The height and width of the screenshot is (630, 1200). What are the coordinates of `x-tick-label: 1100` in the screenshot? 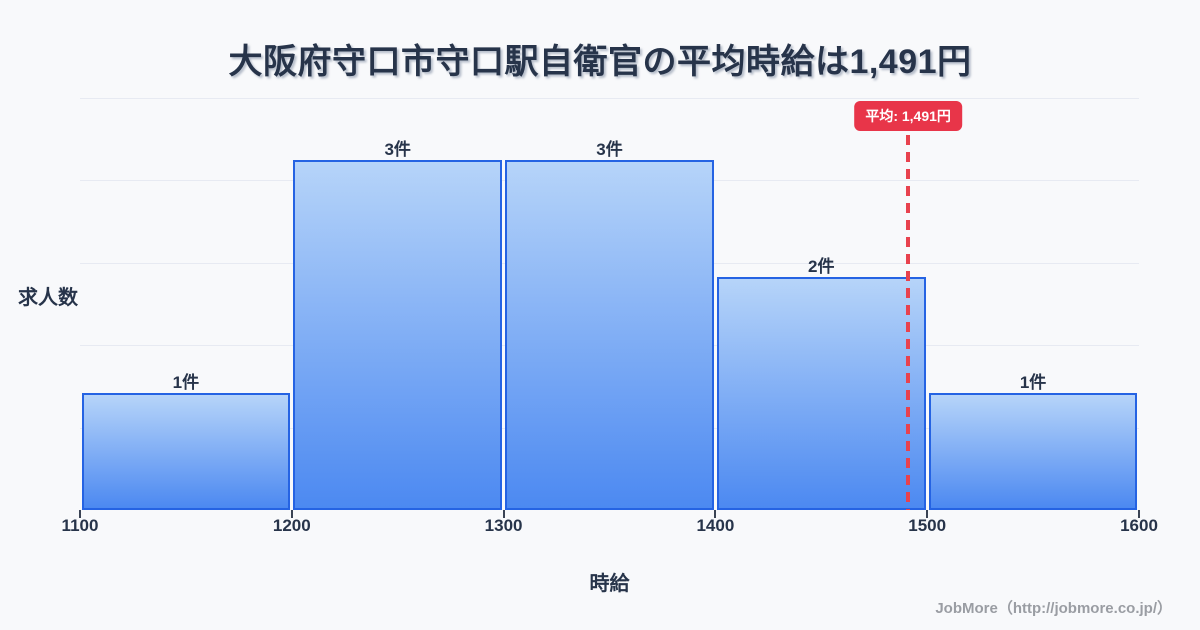 It's located at (80, 525).